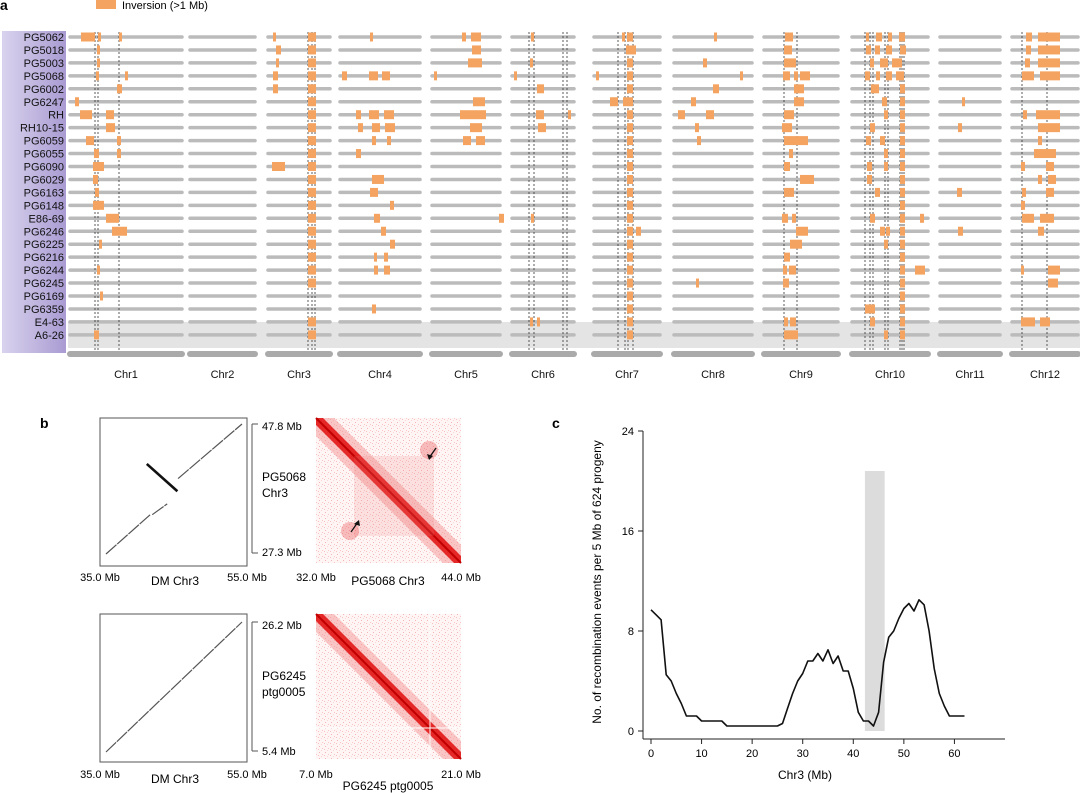 The height and width of the screenshot is (793, 1080). I want to click on hic-arrowhead, so click(357, 523).